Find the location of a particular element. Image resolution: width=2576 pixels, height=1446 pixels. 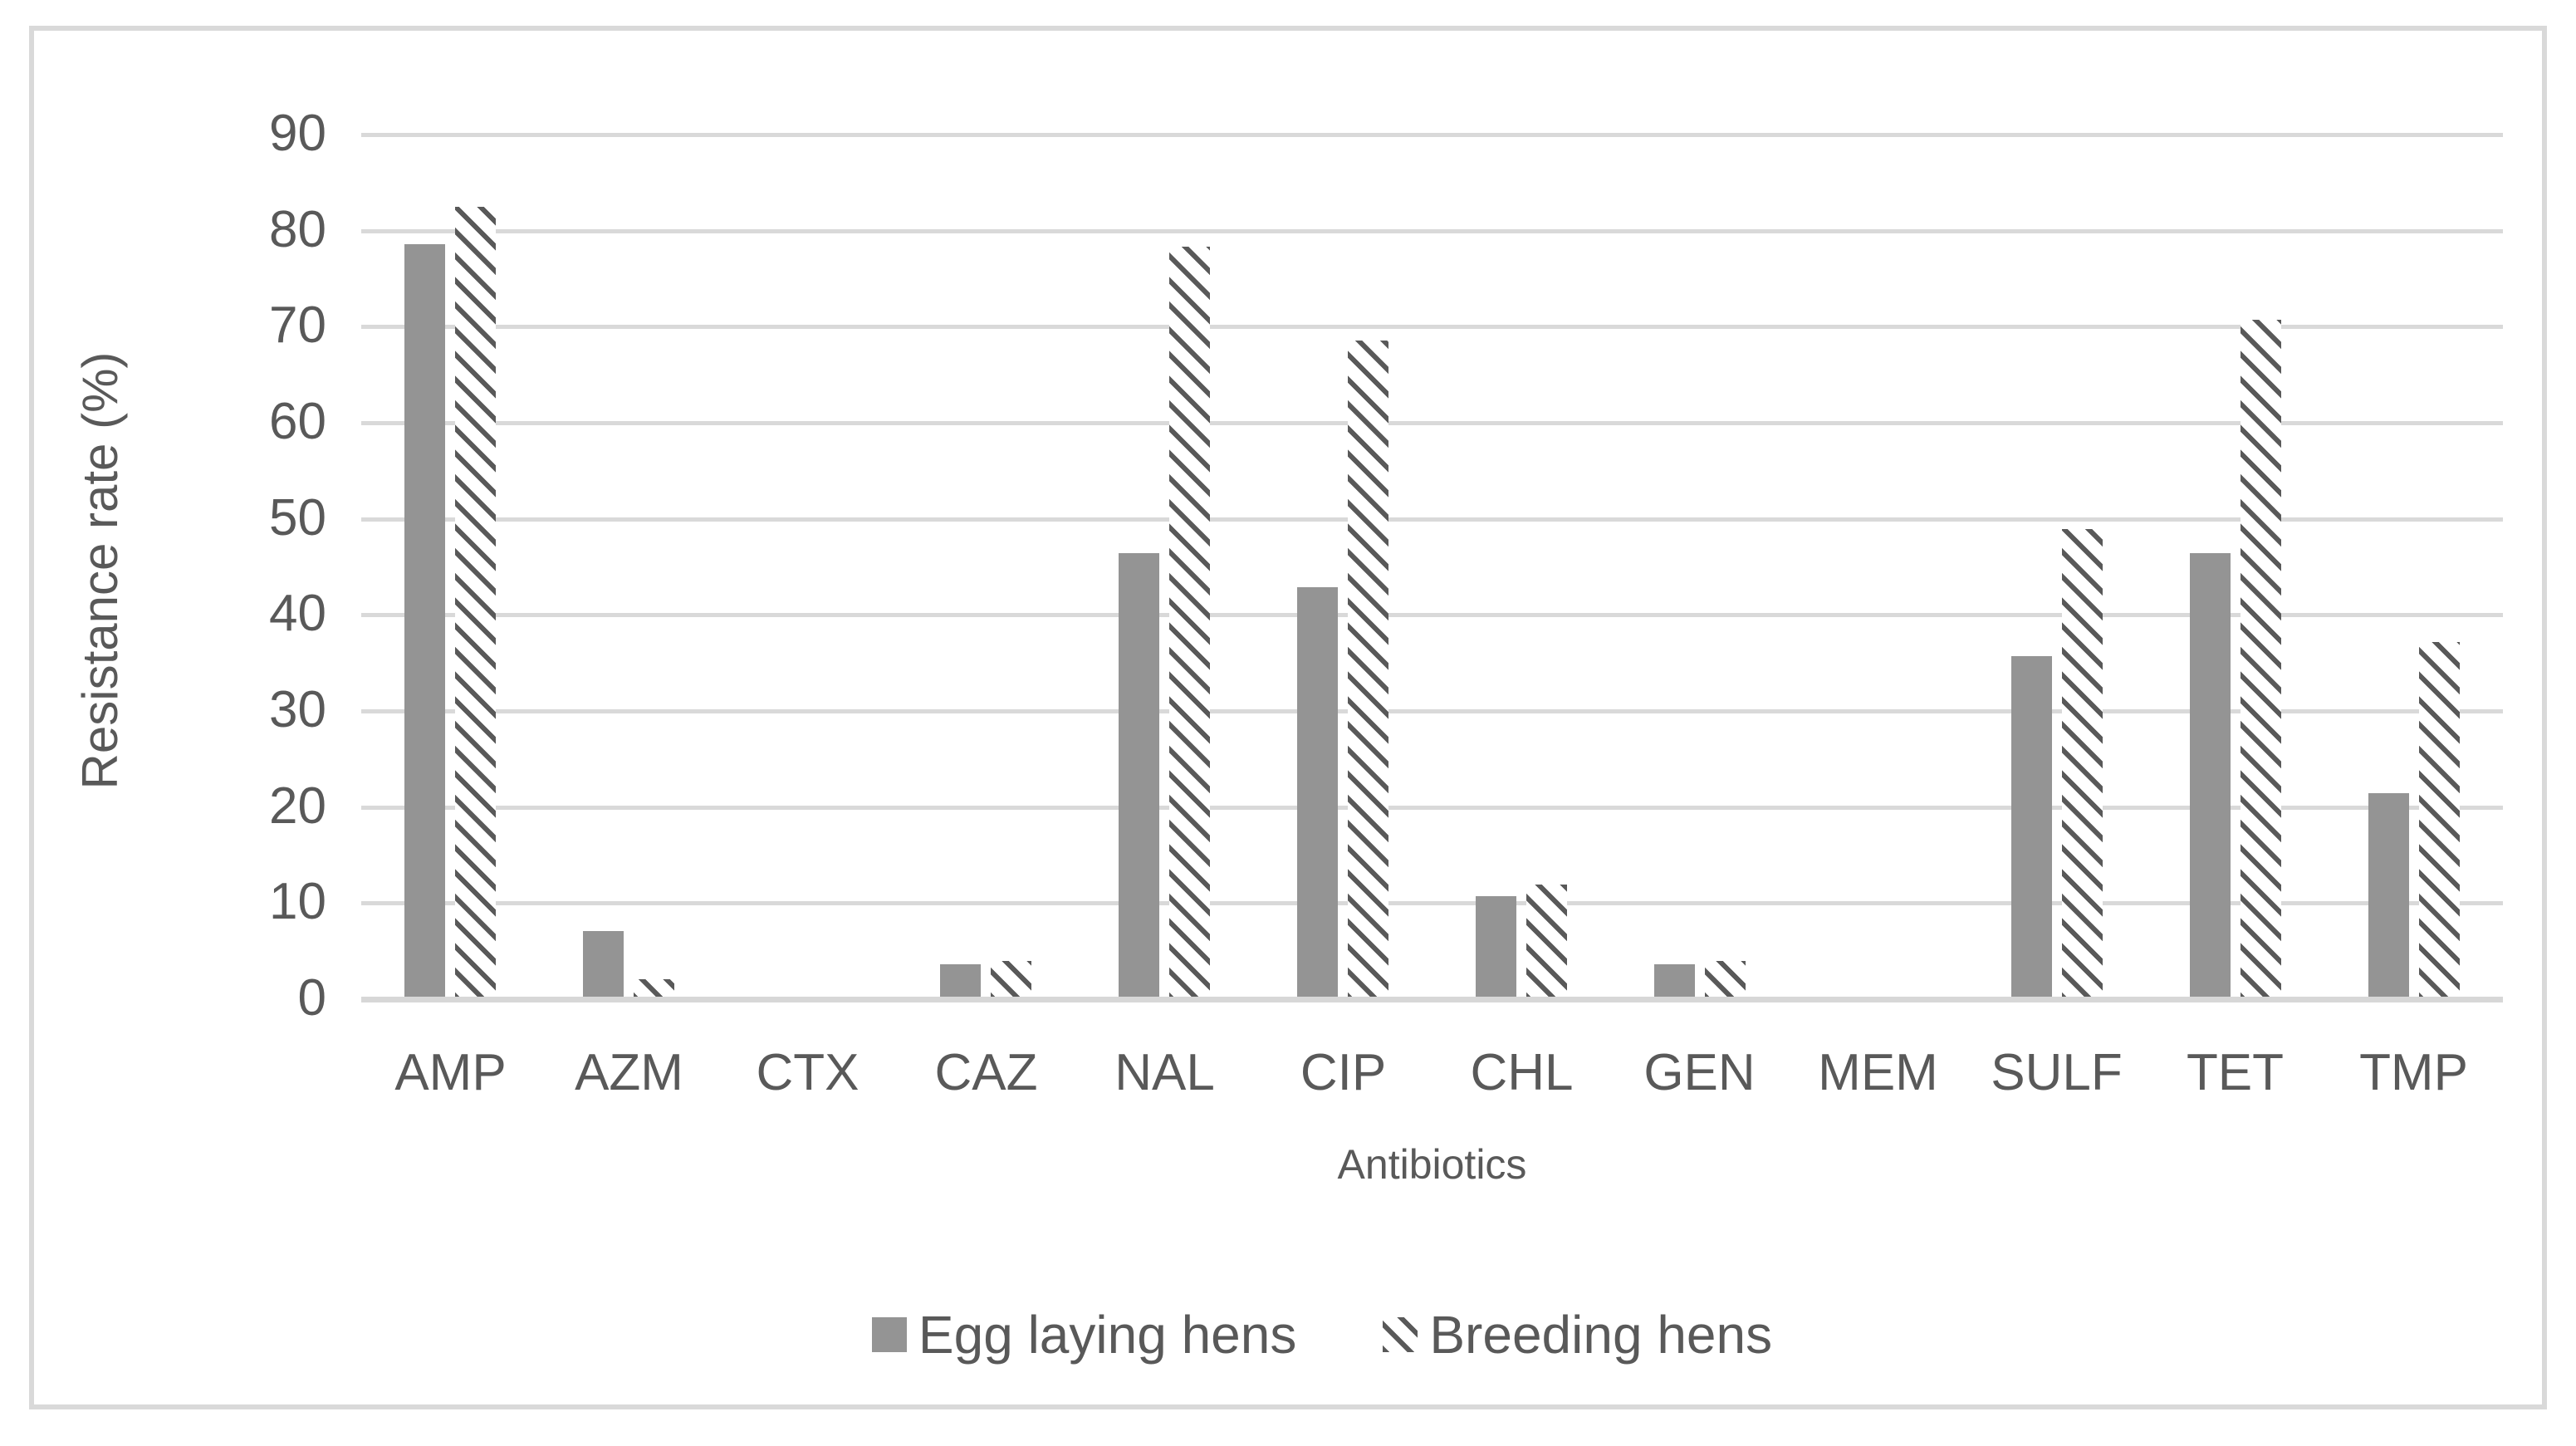

x-axis-line is located at coordinates (1432, 999).